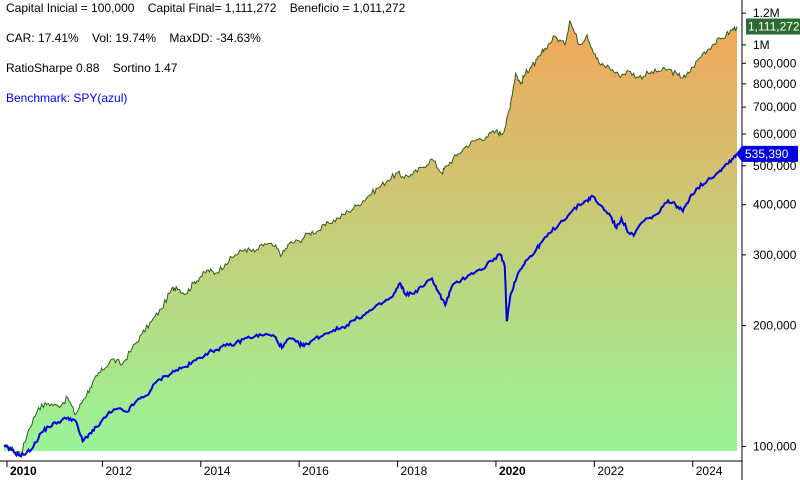  What do you see at coordinates (775, 255) in the screenshot?
I see `y-tick-label: 300,000` at bounding box center [775, 255].